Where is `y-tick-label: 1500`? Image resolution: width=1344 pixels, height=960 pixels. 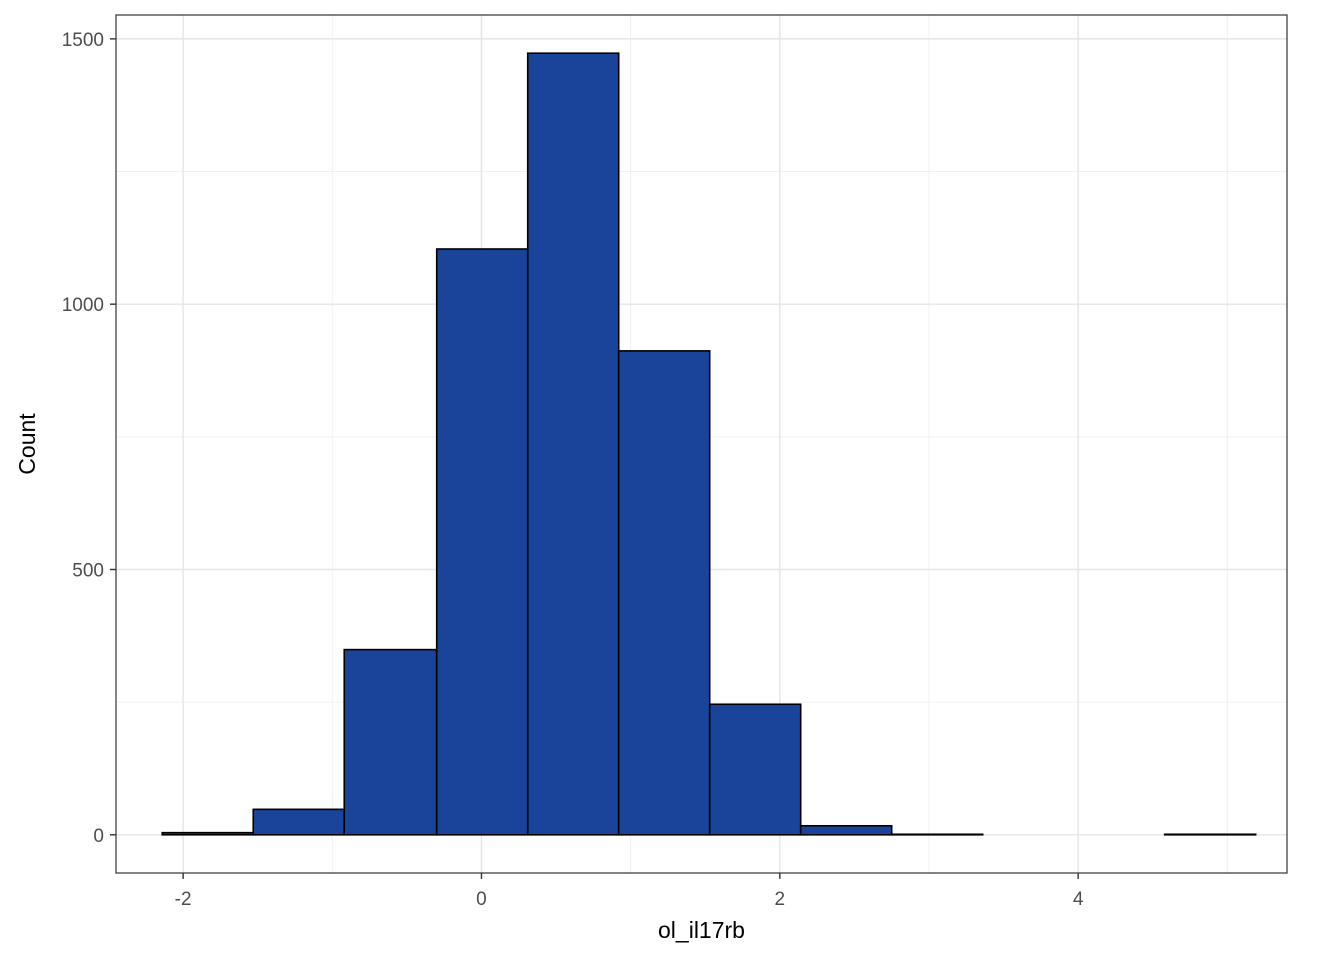 y-tick-label: 1500 is located at coordinates (83, 40).